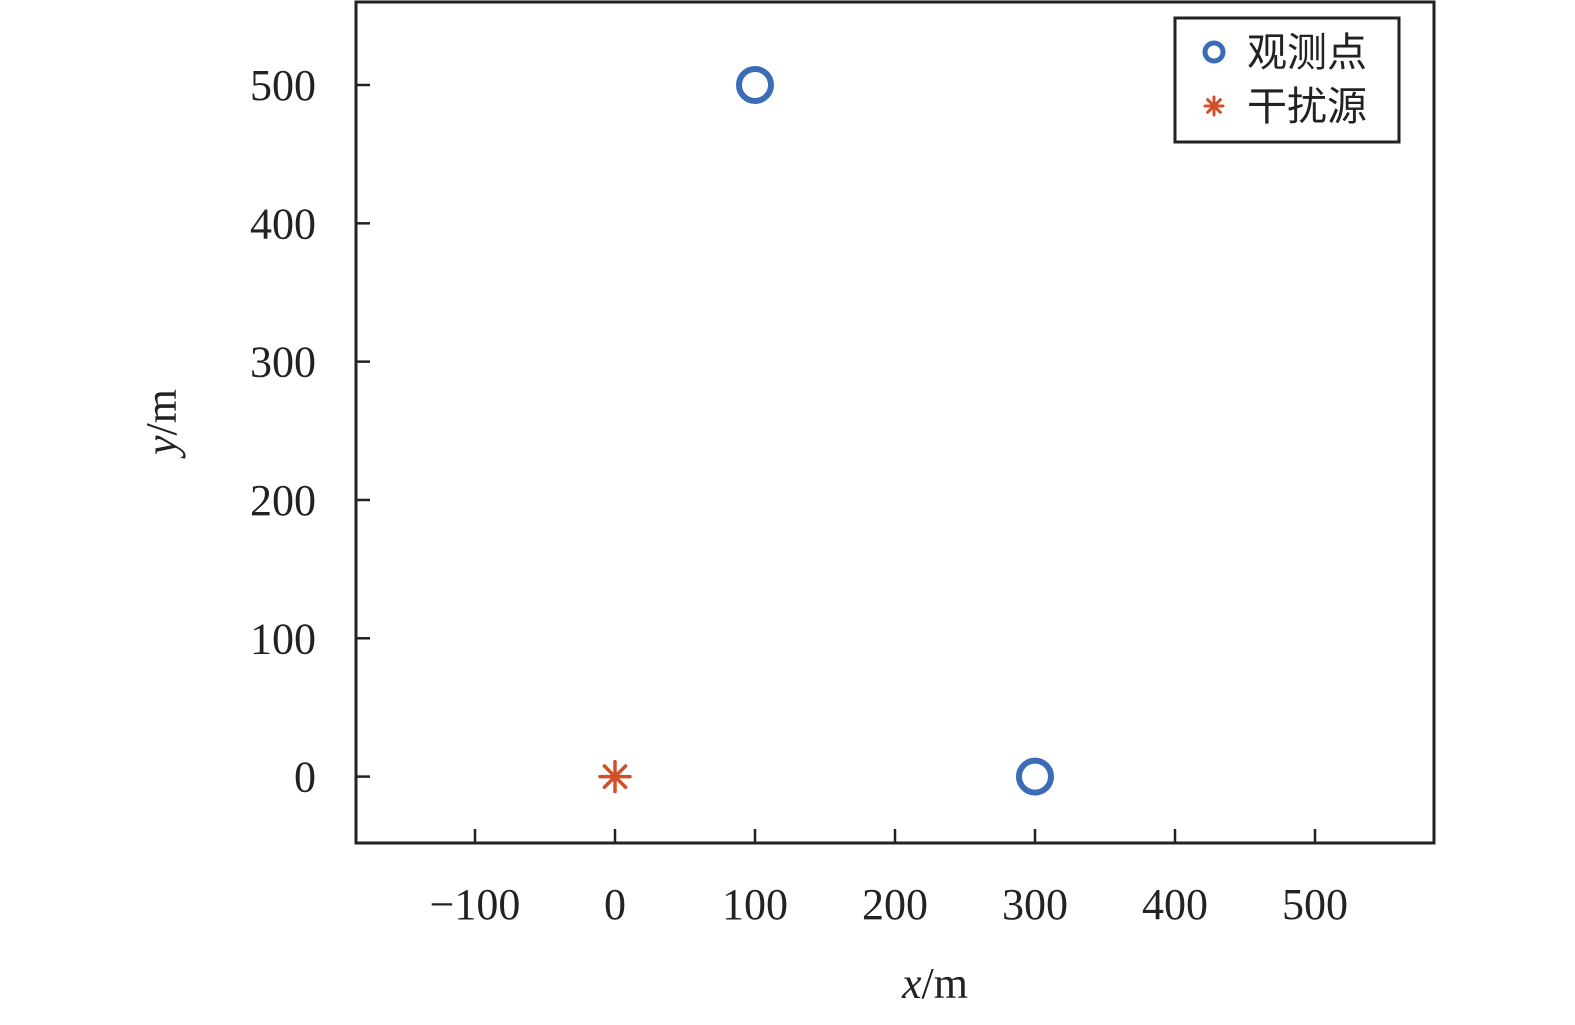 The width and height of the screenshot is (1575, 1025). I want to click on x-tick-label: 0, so click(615, 904).